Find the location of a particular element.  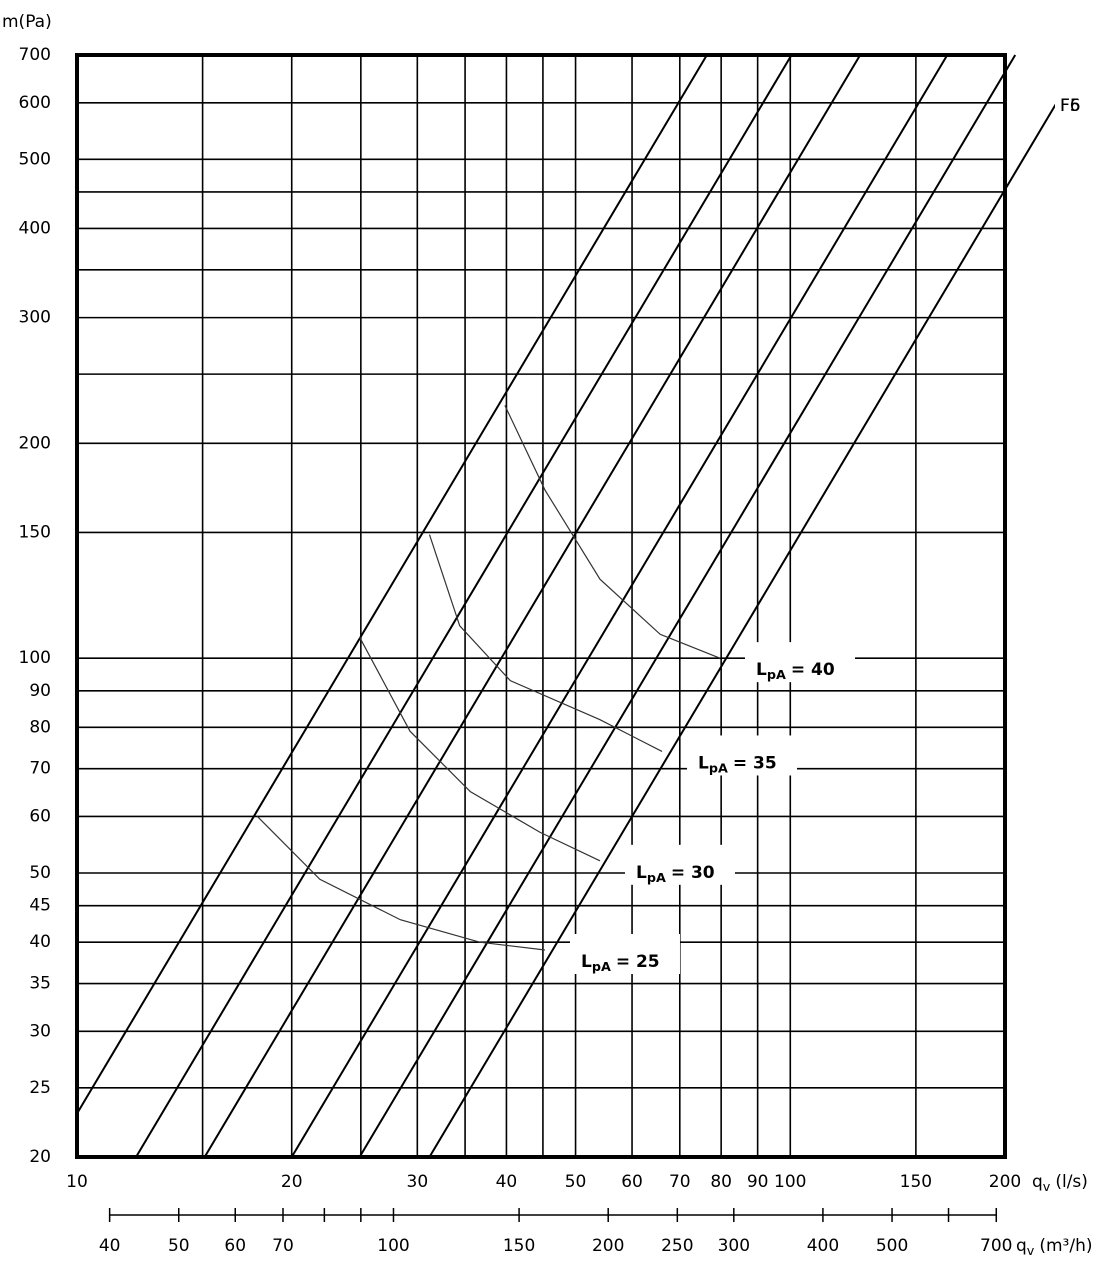

y-tick-label: 200 is located at coordinates (35, 443).